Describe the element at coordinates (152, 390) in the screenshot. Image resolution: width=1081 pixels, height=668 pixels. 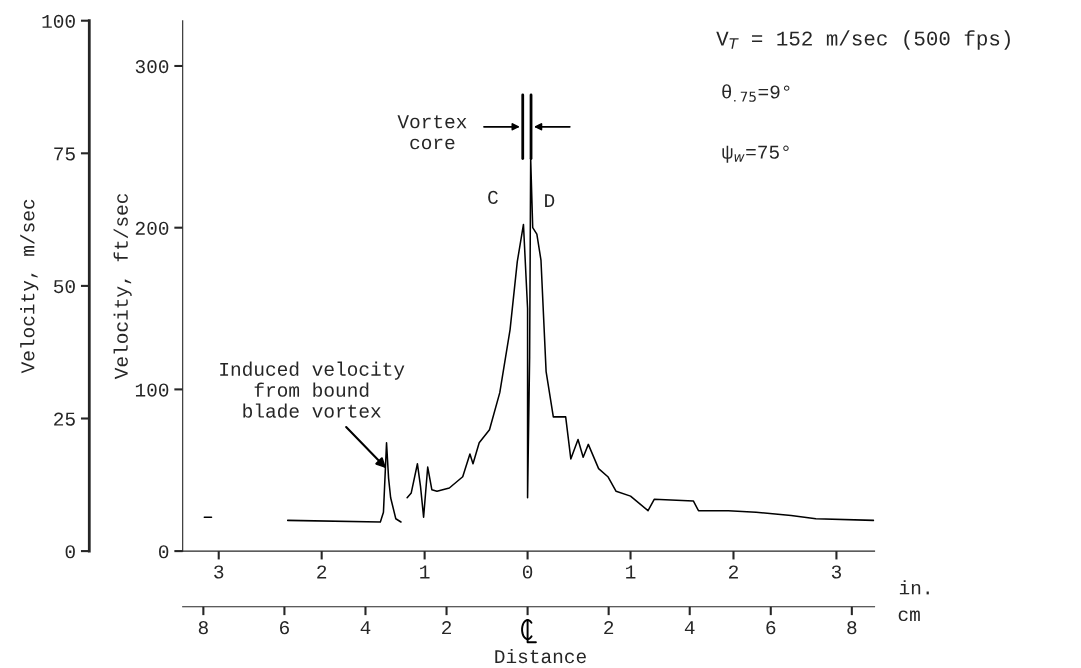
I see `y-tick-label: 100` at that location.